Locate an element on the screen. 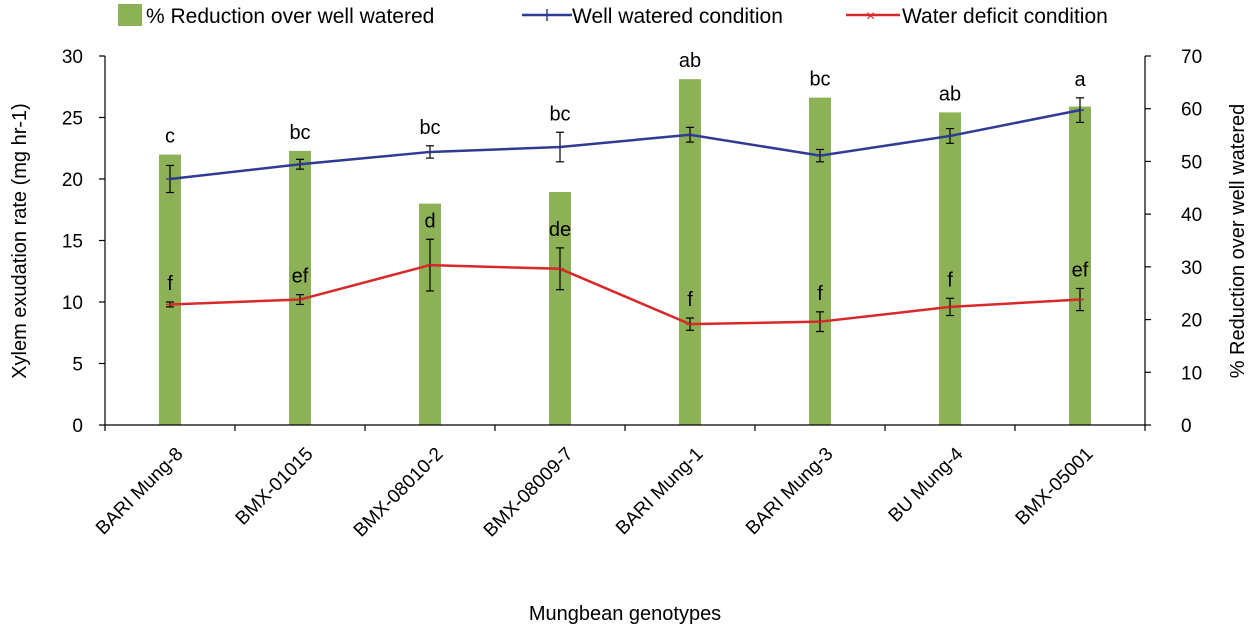 The height and width of the screenshot is (635, 1250). well-watered-letter: a is located at coordinates (1080, 80).